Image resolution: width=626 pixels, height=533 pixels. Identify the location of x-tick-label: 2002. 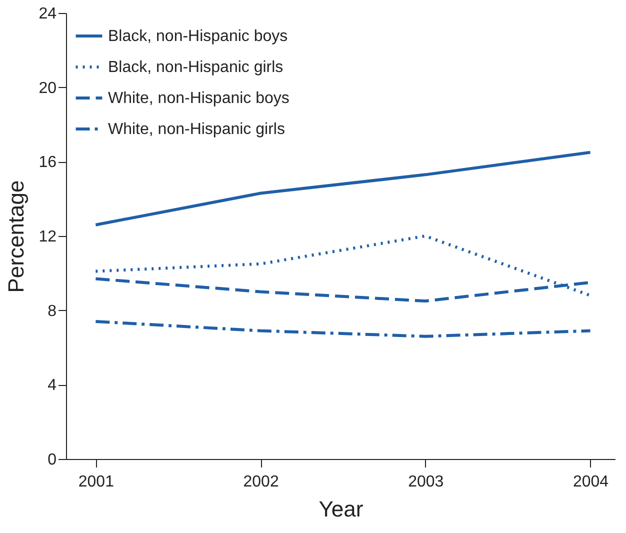
(261, 482).